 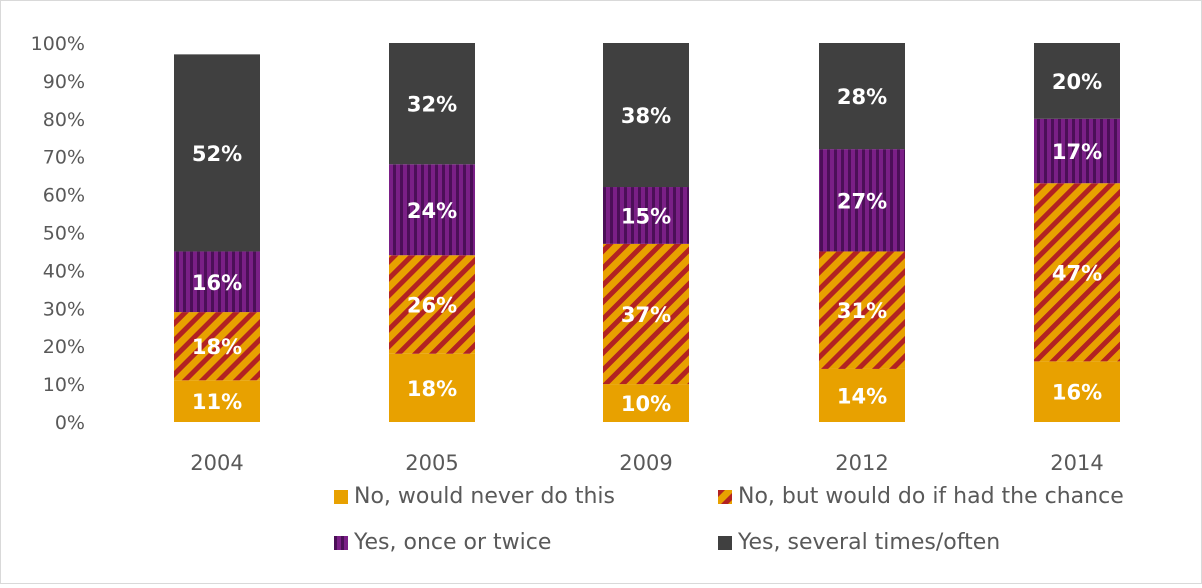 What do you see at coordinates (64, 385) in the screenshot?
I see `y-tick-label: 10%` at bounding box center [64, 385].